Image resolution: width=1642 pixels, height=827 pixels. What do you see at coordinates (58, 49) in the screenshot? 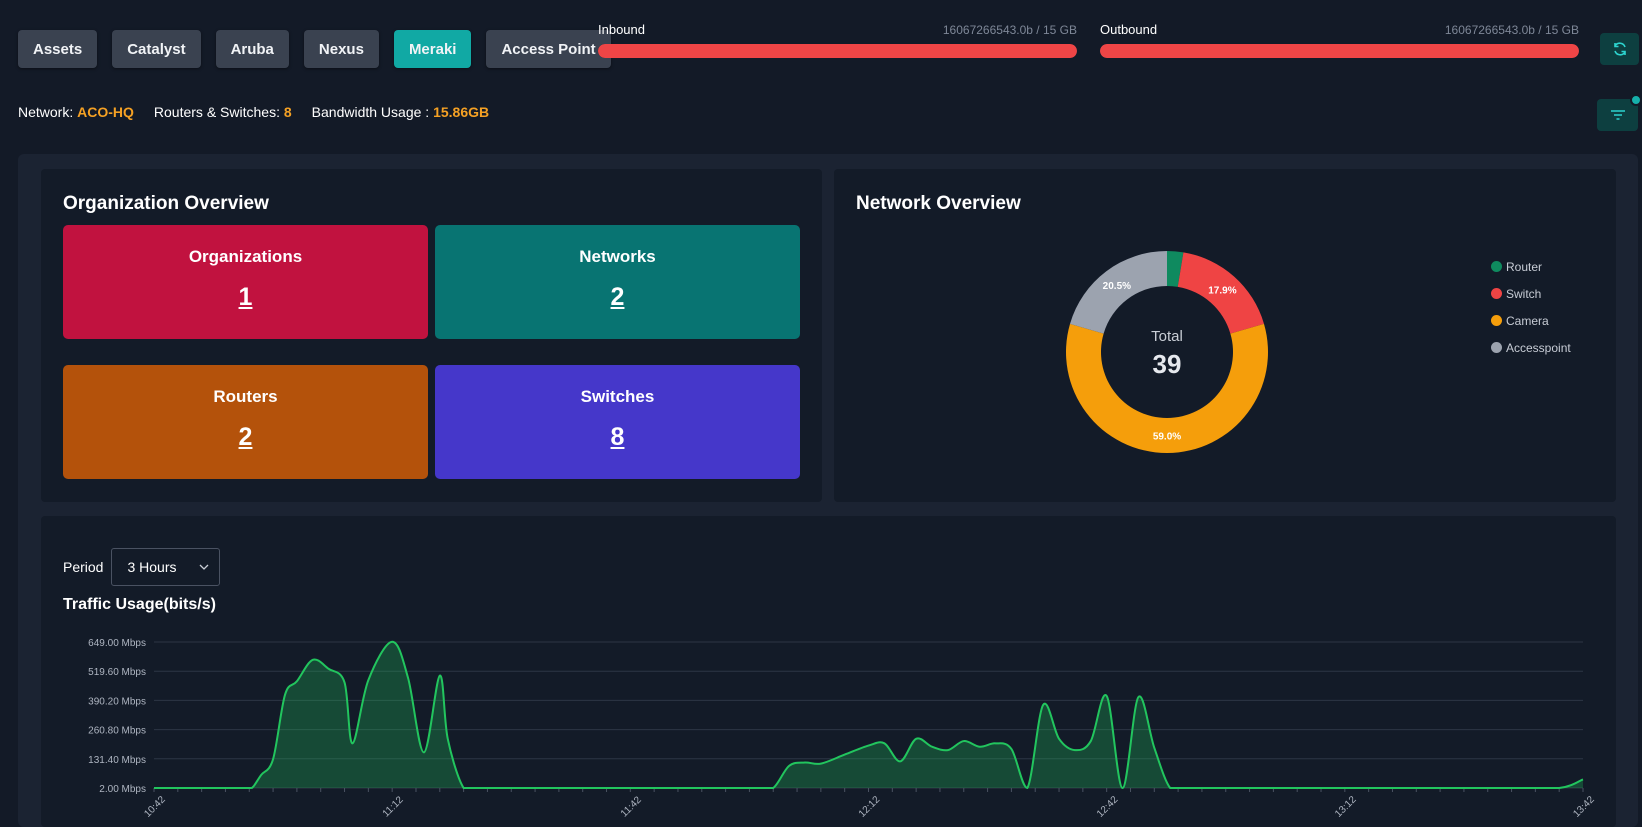
I see `tab-assets: Assets` at bounding box center [58, 49].